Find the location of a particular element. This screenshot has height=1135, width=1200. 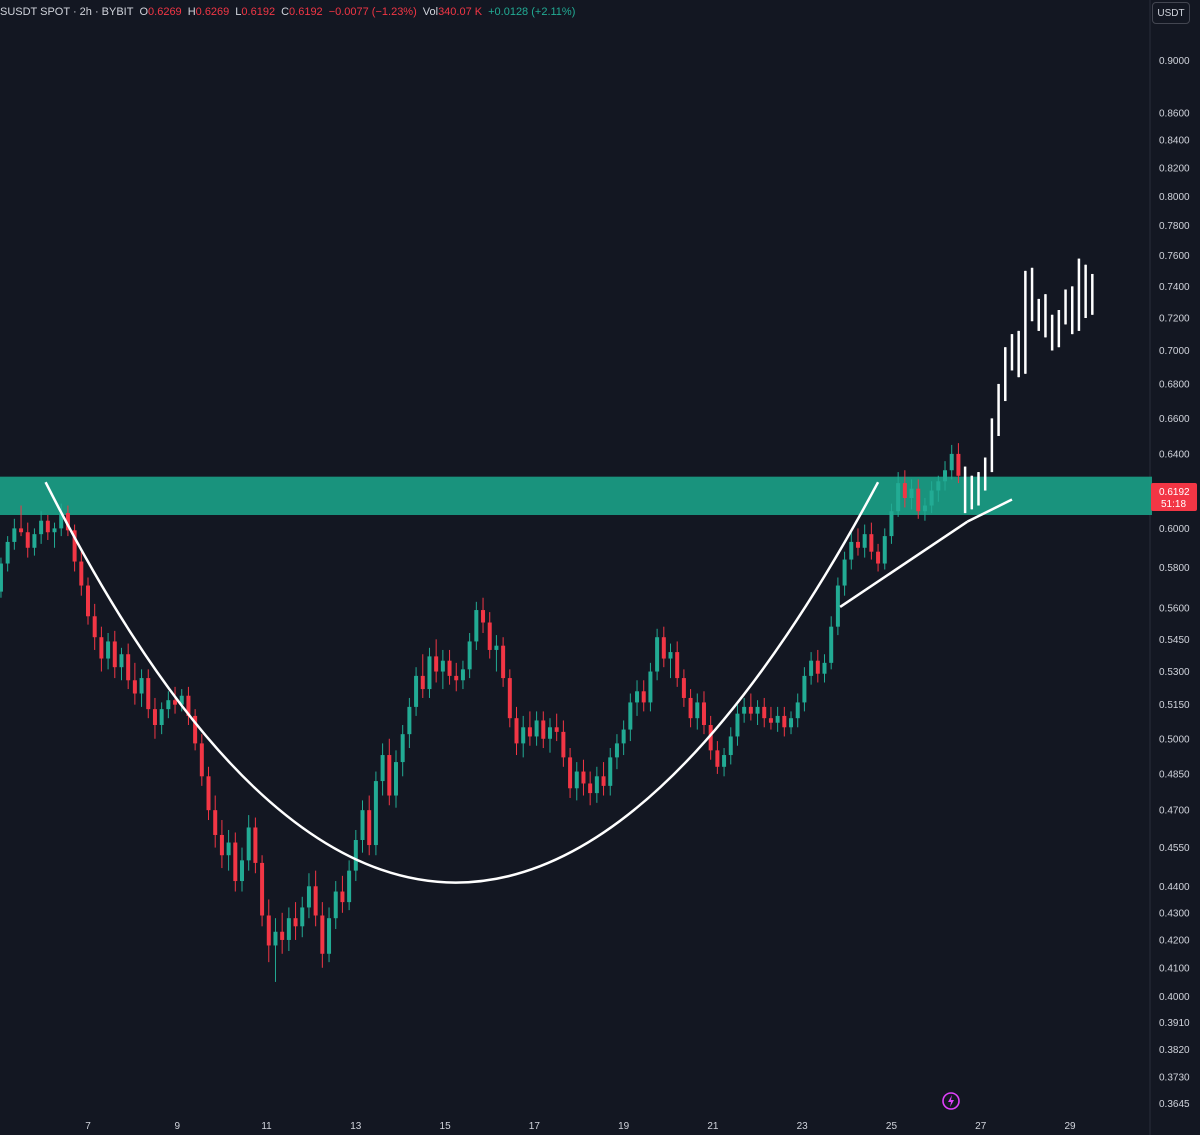

price-tick-label: 0.7600 is located at coordinates (1174, 256).